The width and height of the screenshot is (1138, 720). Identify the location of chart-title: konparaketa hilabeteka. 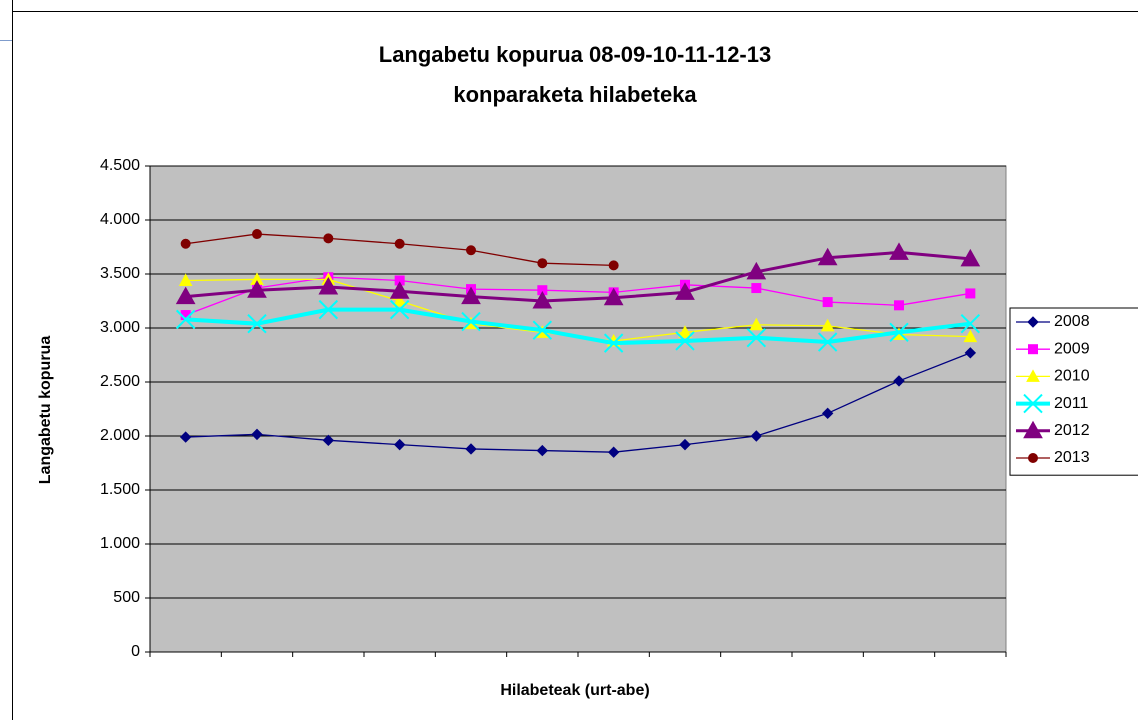
(575, 94).